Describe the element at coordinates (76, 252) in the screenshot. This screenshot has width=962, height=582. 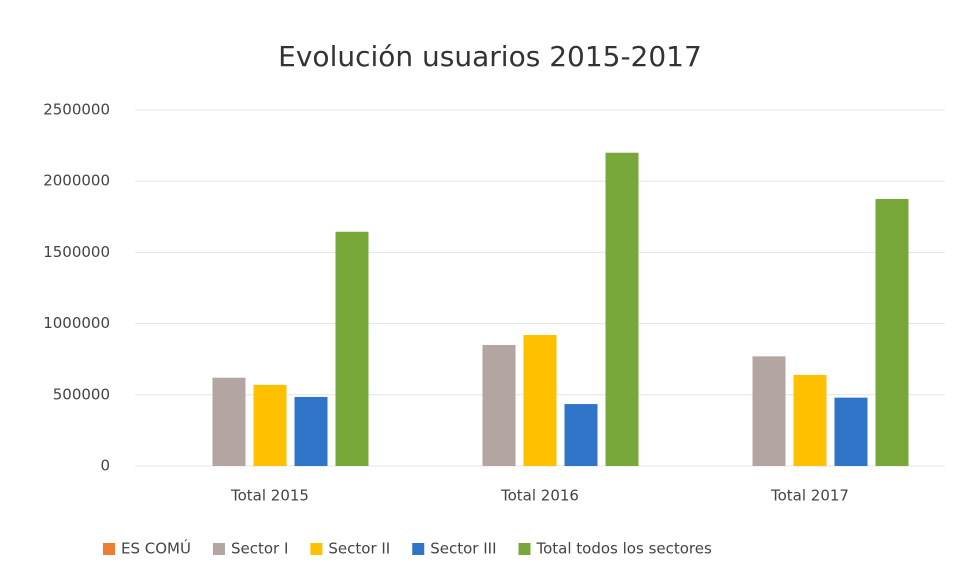
I see `y-tick-label: 1500000` at that location.